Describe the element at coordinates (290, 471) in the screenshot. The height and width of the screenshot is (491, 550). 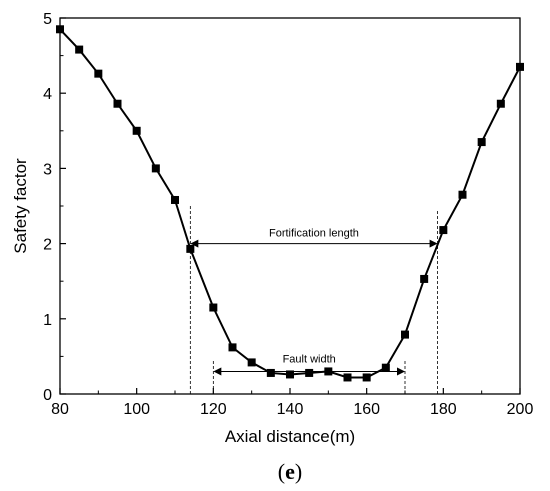
I see `panel-label: (e)` at that location.